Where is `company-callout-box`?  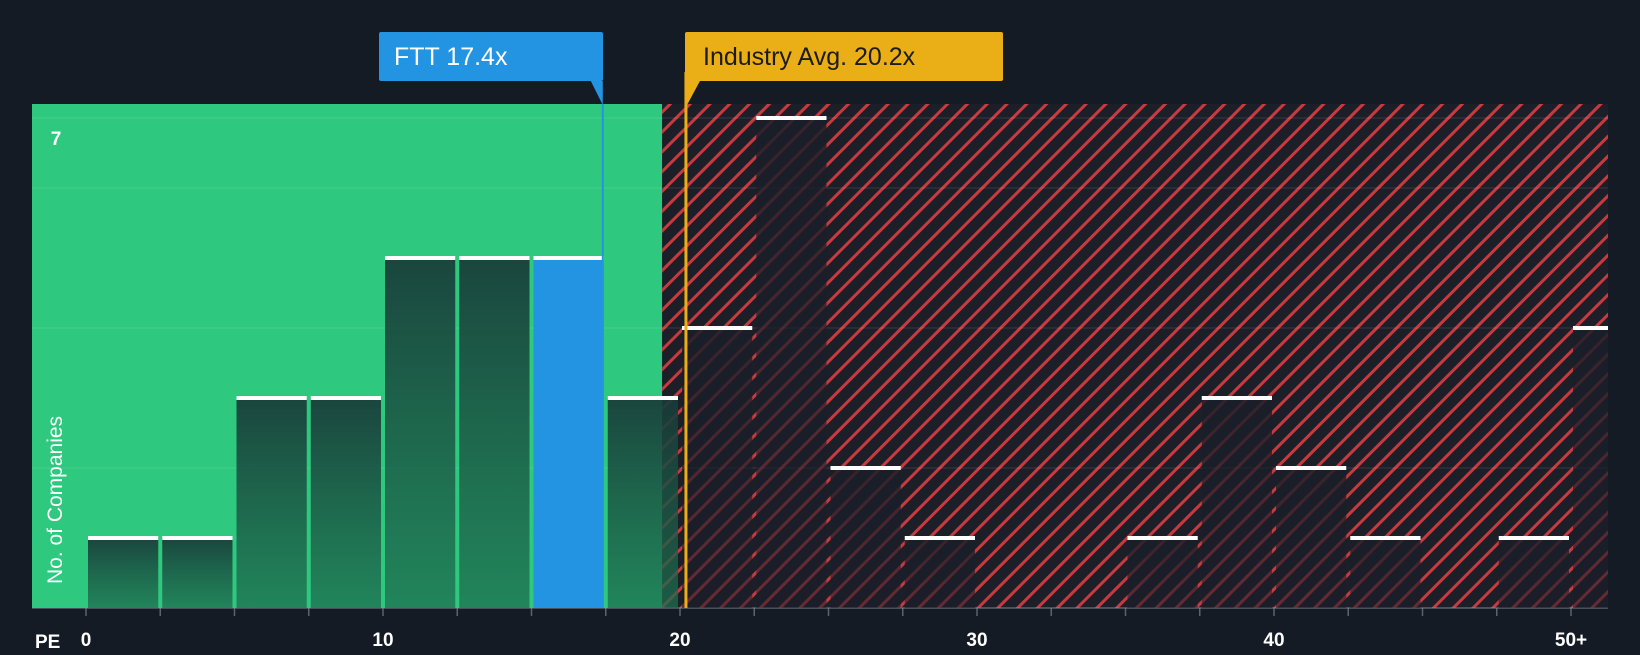
company-callout-box is located at coordinates (491, 56).